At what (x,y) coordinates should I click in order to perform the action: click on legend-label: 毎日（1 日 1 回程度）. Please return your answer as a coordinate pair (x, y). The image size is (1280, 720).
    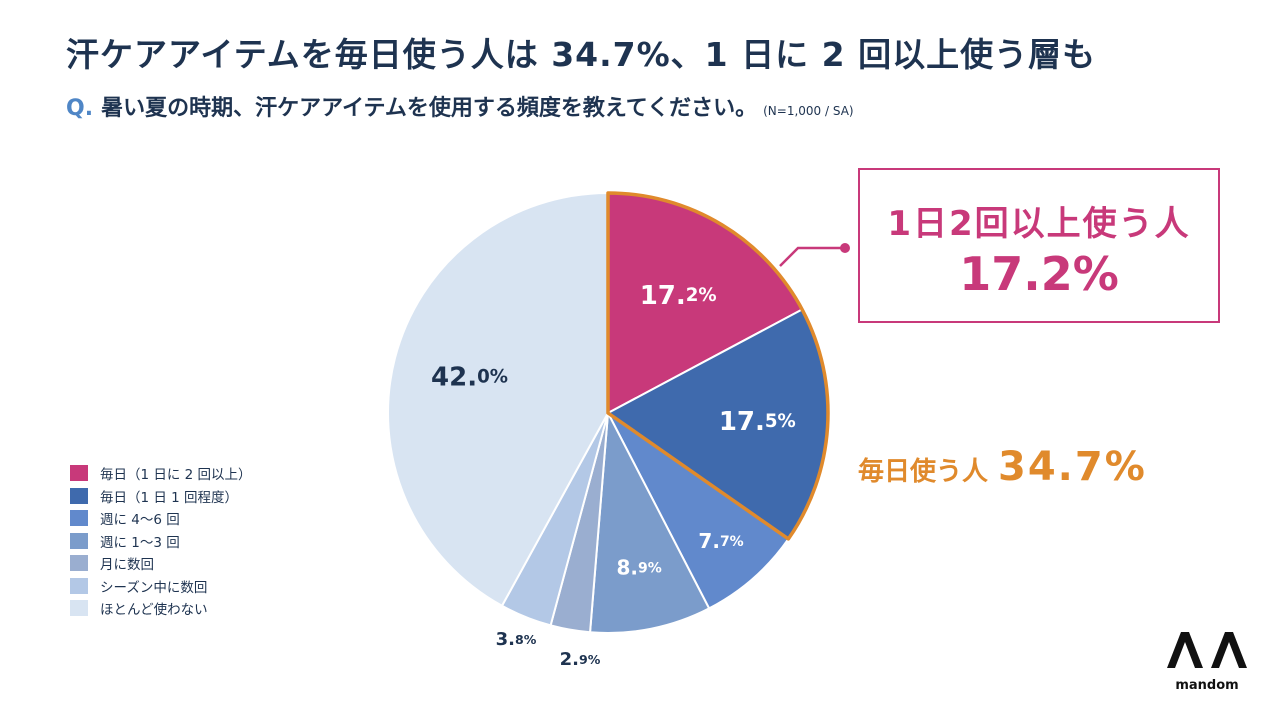
    Looking at the image, I should click on (169, 497).